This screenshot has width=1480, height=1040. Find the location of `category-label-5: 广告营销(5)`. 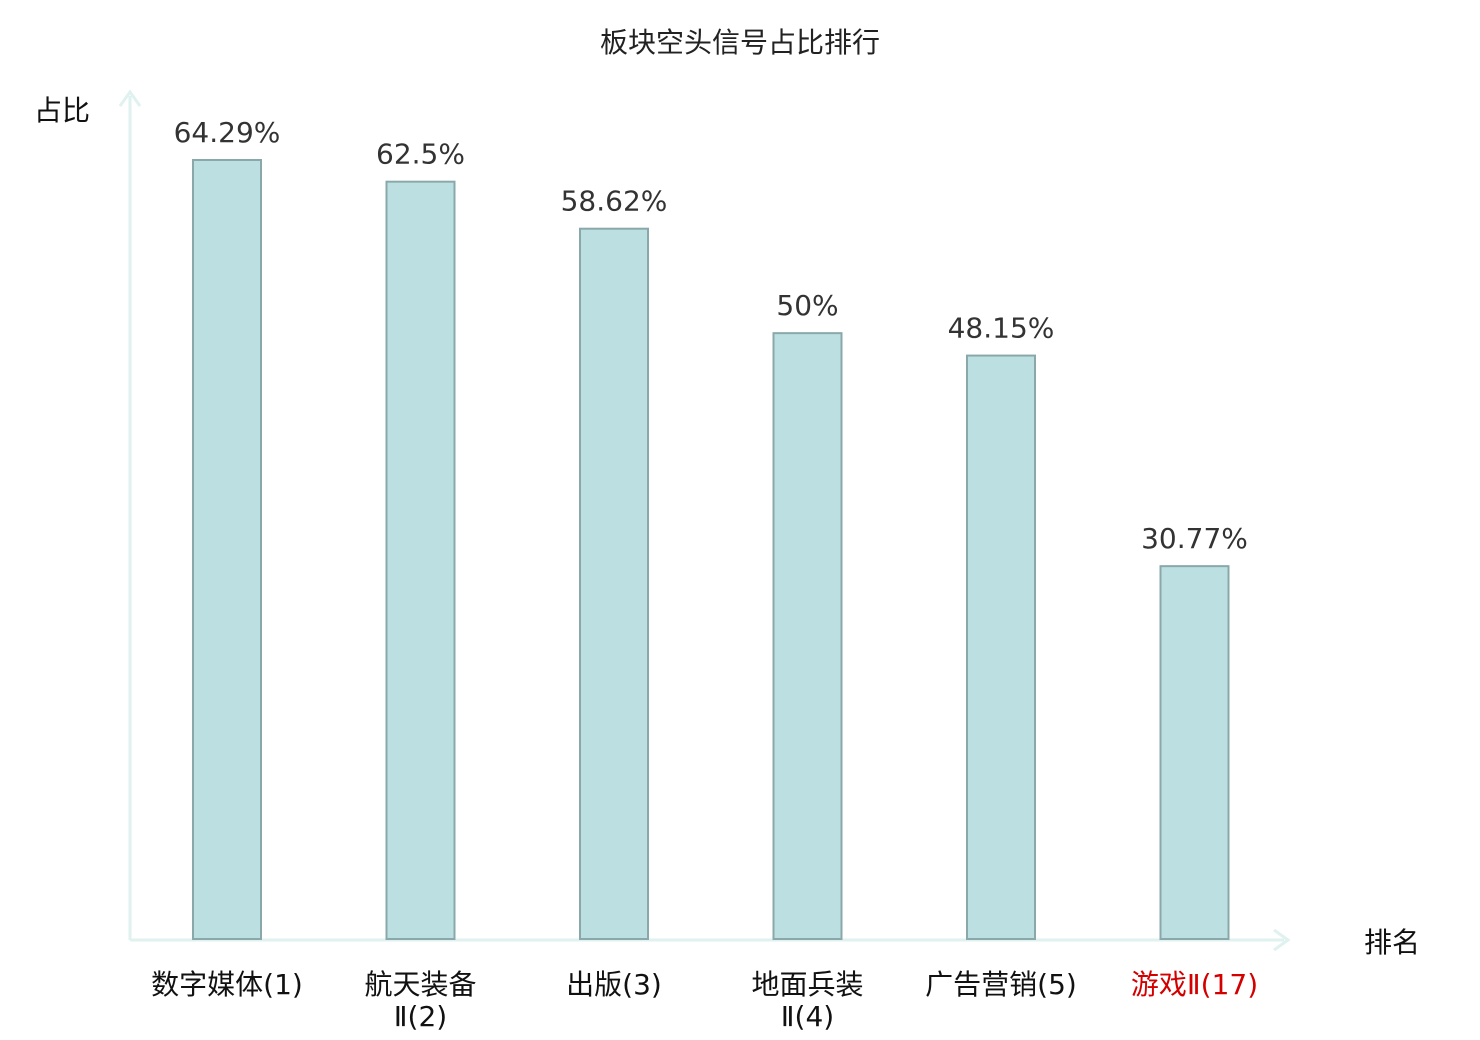

category-label-5: 广告营销(5) is located at coordinates (1001, 984).